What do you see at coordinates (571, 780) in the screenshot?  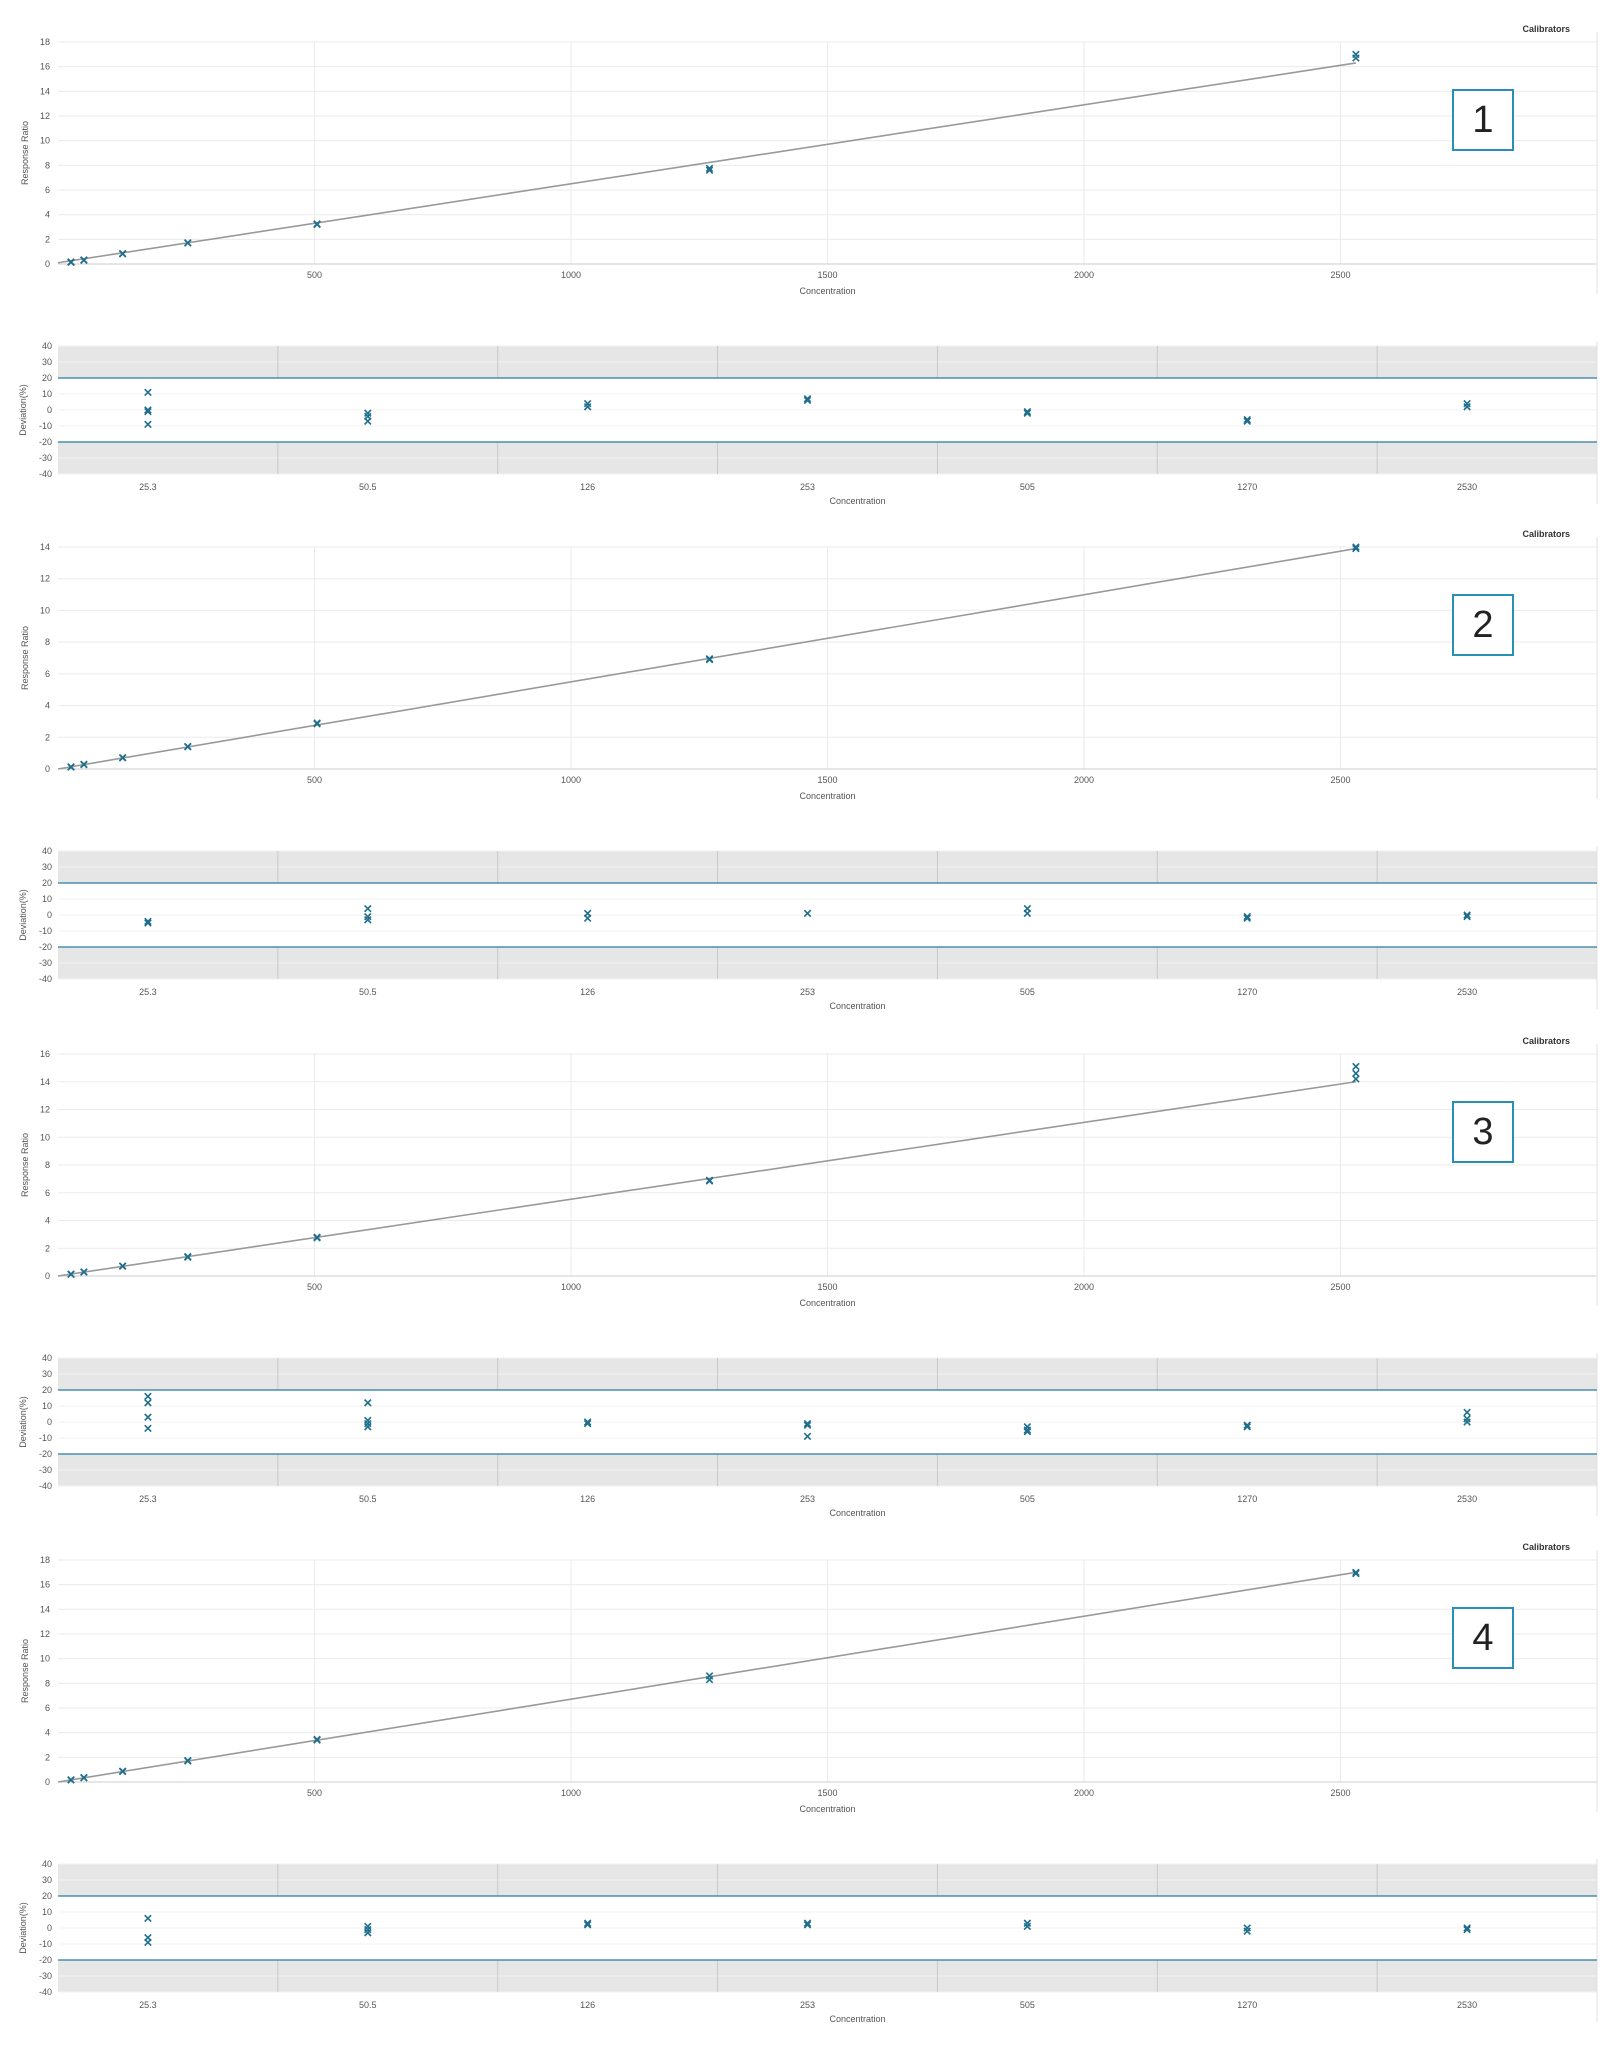 I see `x-tick-label: 1000` at bounding box center [571, 780].